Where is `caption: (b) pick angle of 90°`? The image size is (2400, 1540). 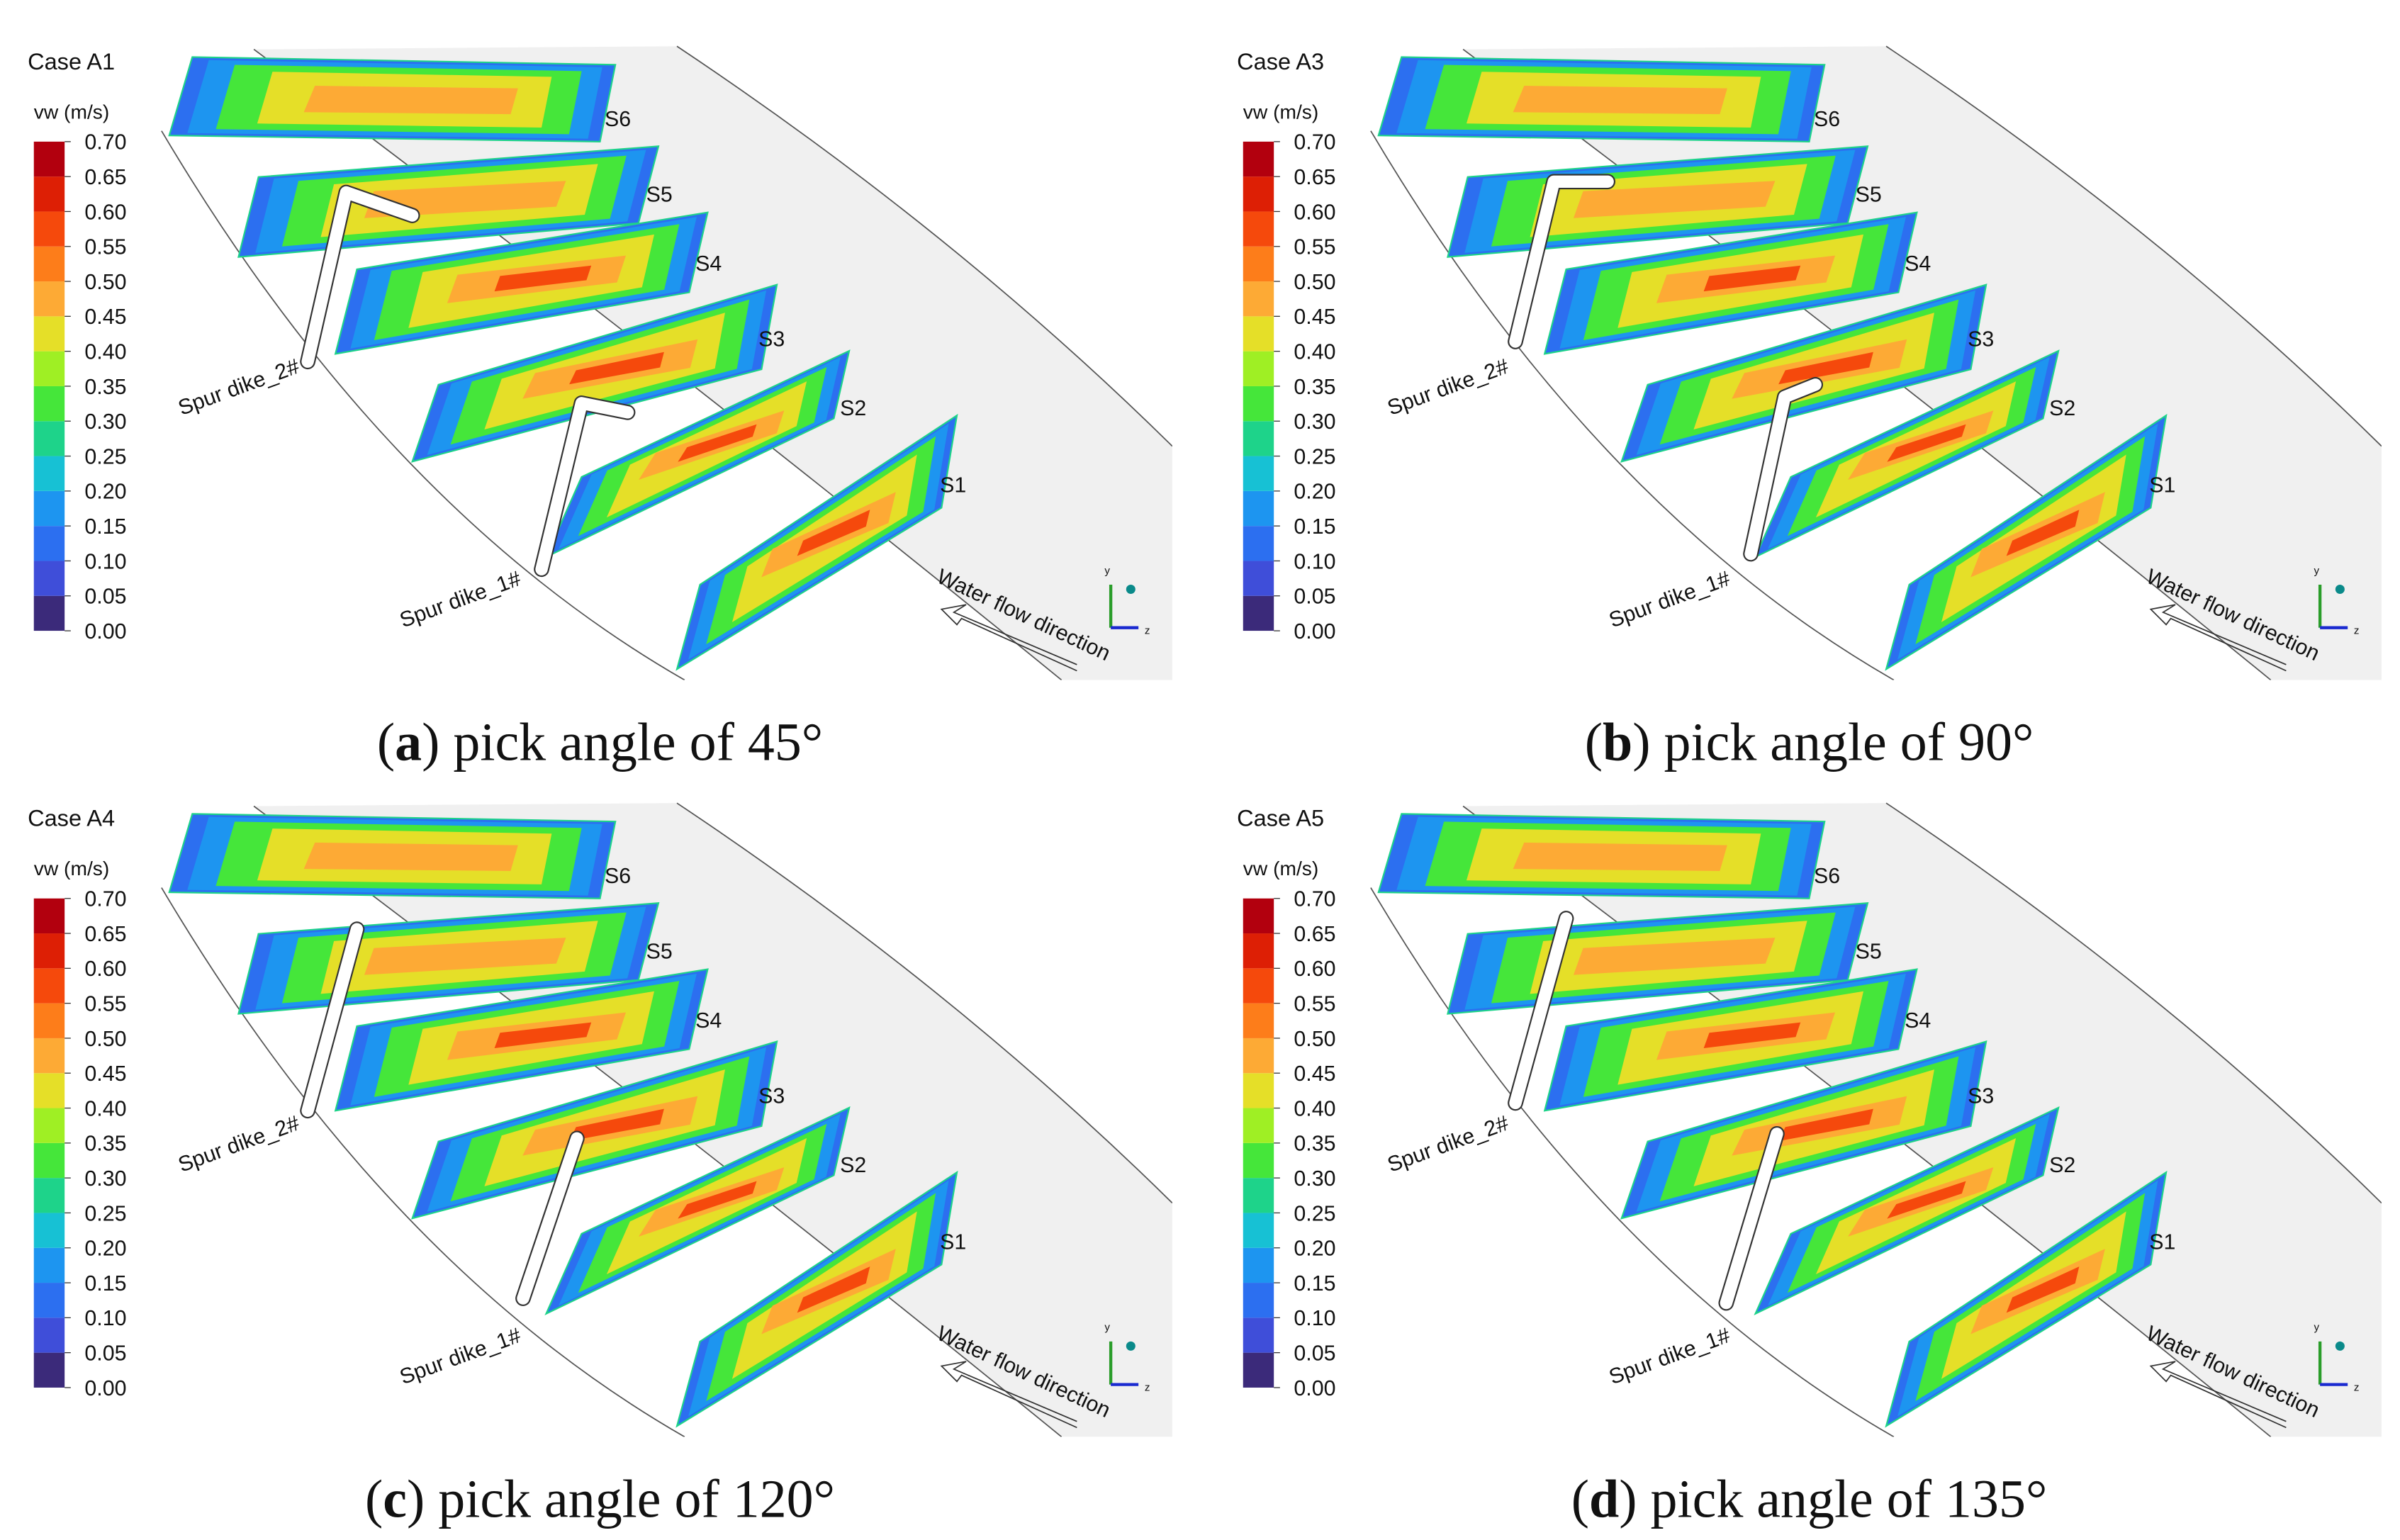
caption: (b) pick angle of 90° is located at coordinates (1810, 742).